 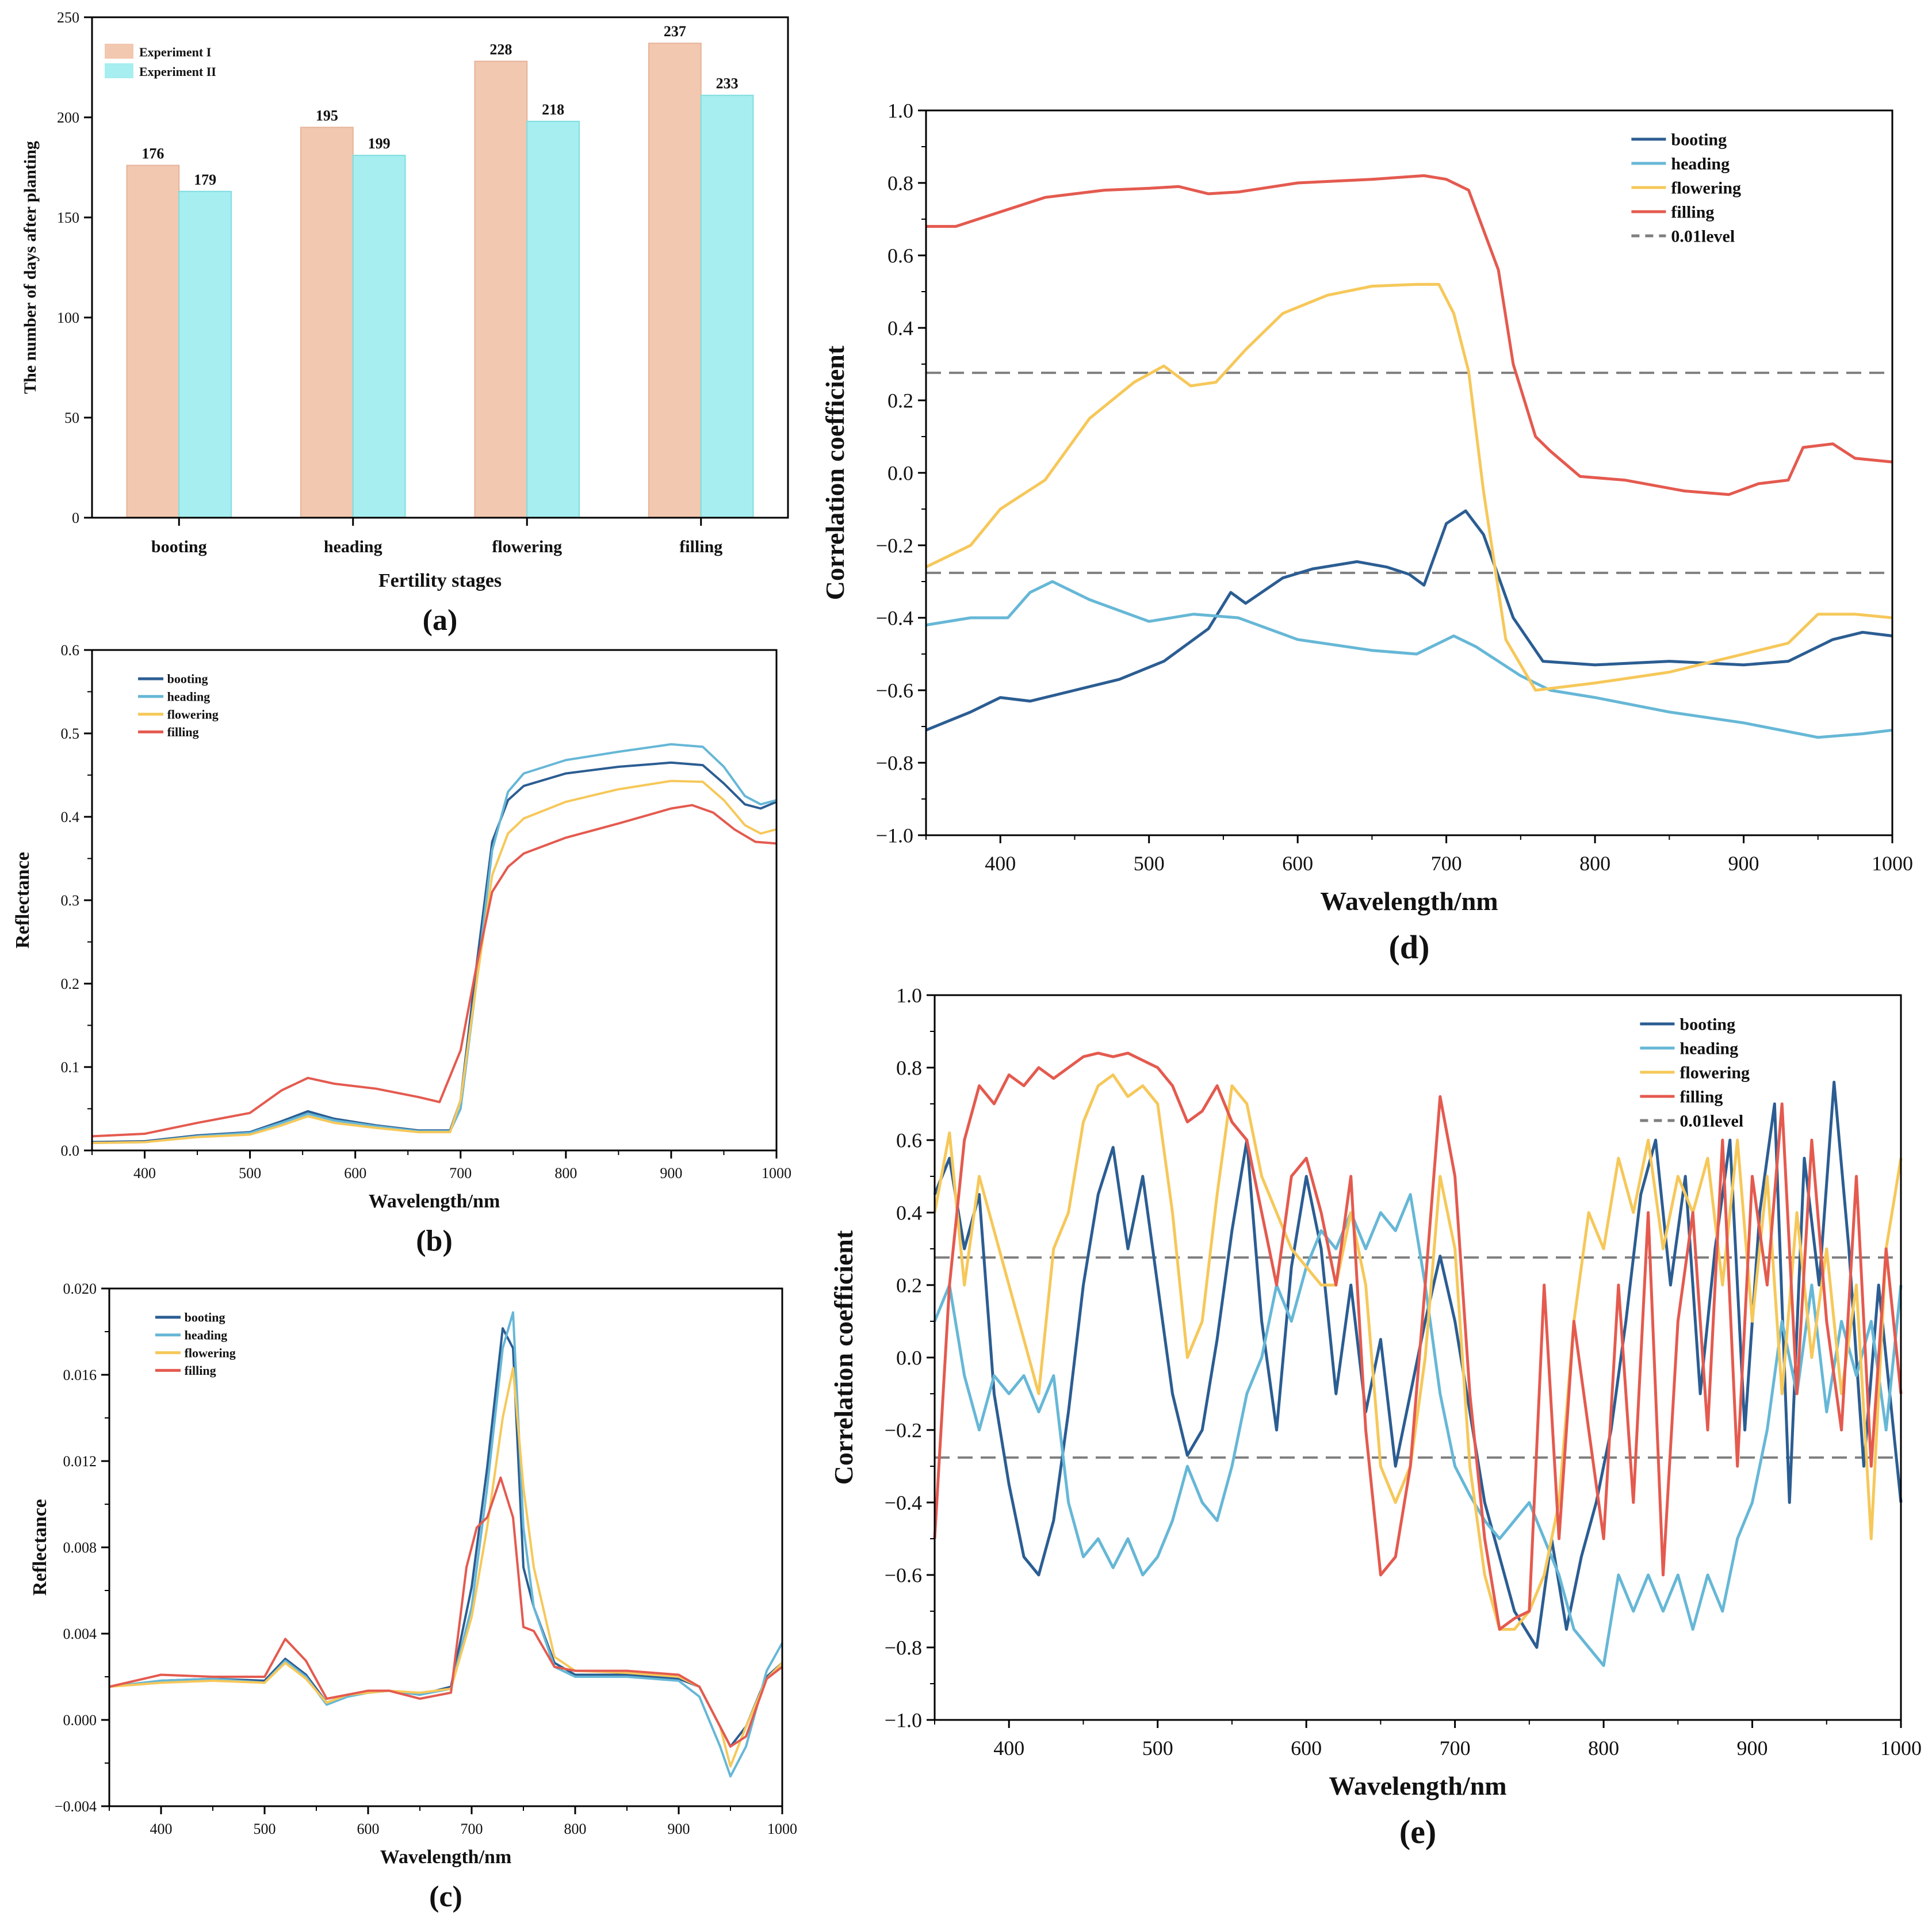 What do you see at coordinates (675, 281) in the screenshot?
I see `bar-experiment-i-filling` at bounding box center [675, 281].